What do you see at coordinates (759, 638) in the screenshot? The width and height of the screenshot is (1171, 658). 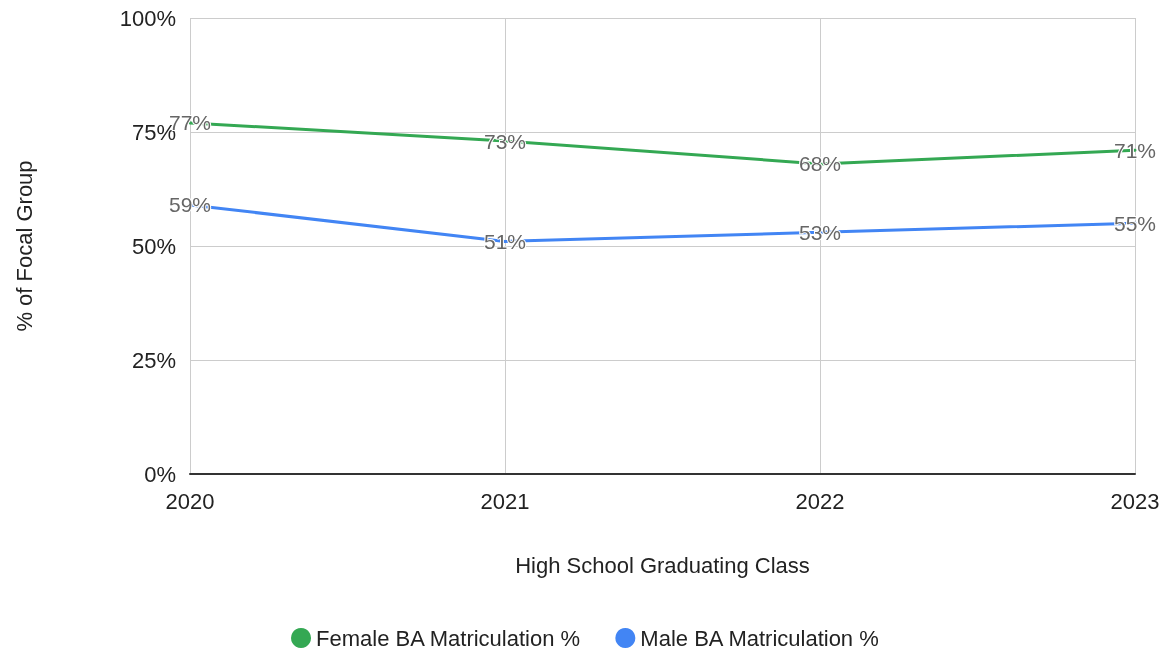 I see `legend-label: Male BA Matriculation %` at bounding box center [759, 638].